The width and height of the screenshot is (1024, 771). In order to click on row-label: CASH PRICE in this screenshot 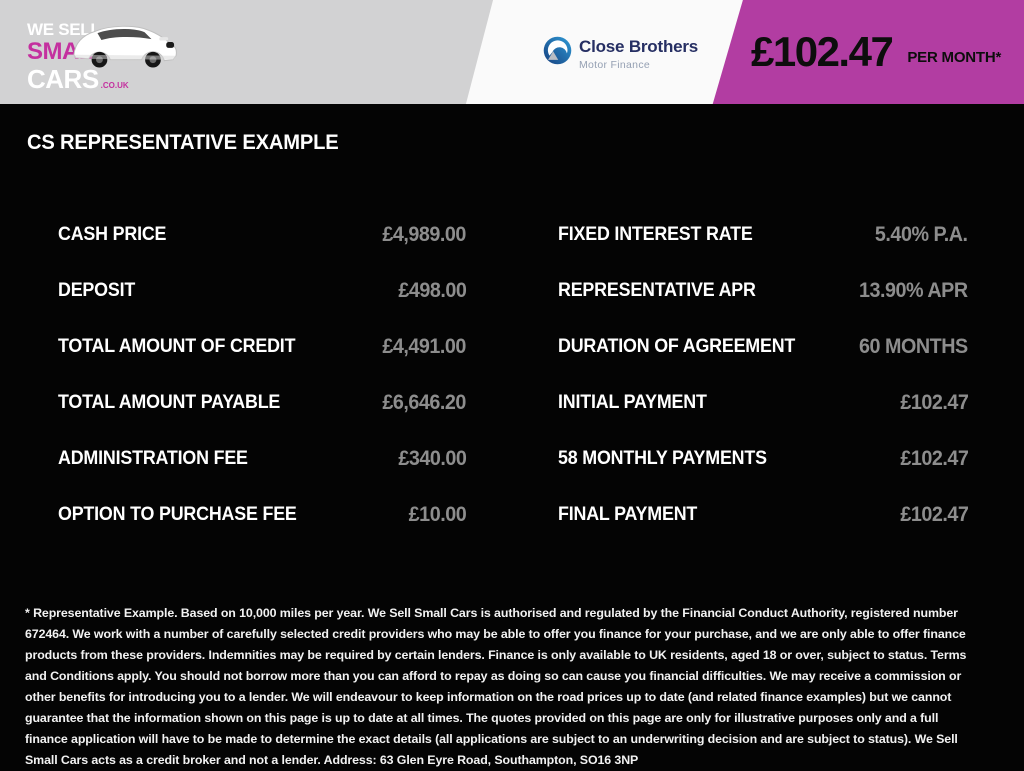, I will do `click(112, 234)`.